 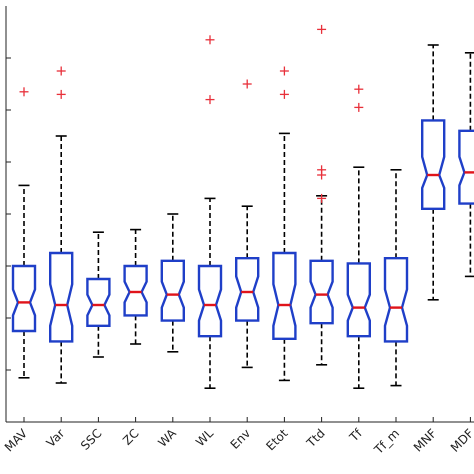 What do you see at coordinates (61, 225) in the screenshot?
I see `box-group-var` at bounding box center [61, 225].